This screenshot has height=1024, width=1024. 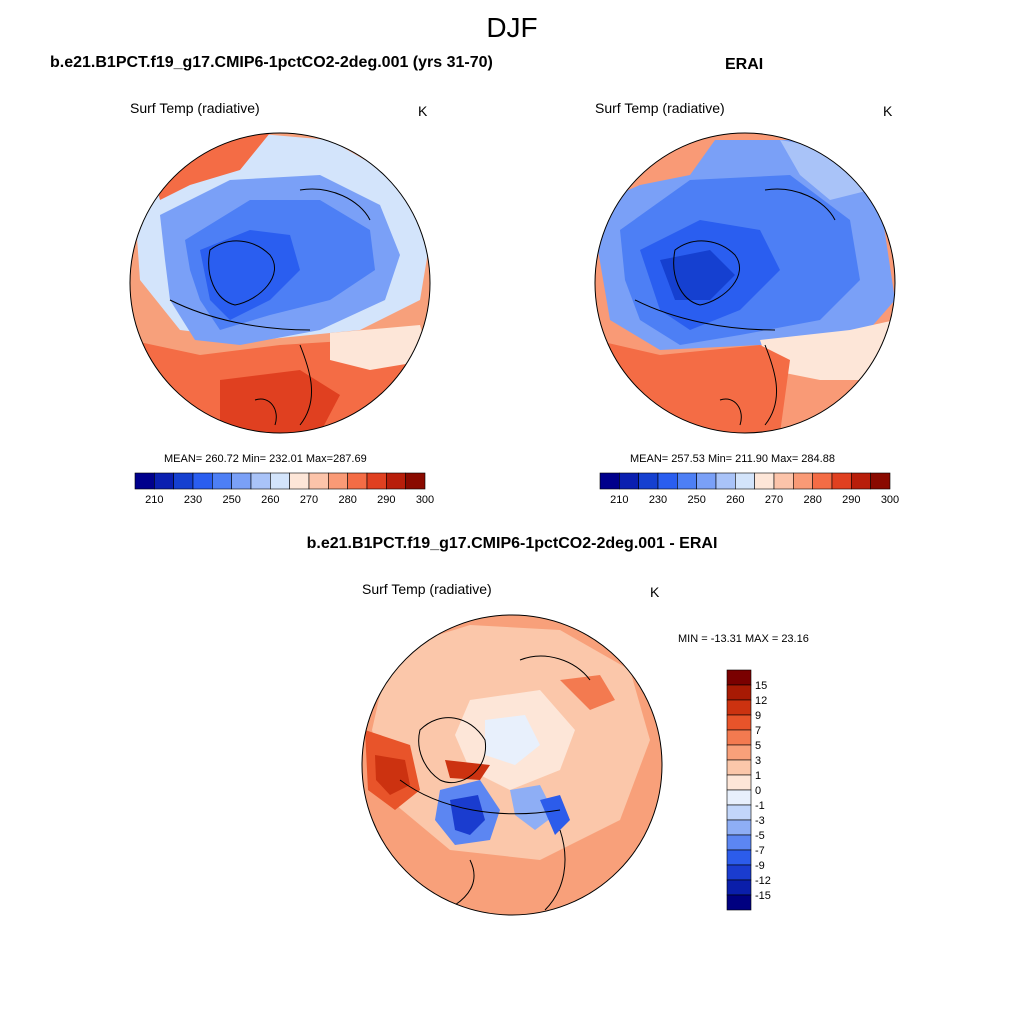 I want to click on difference-colorbar-tick-label: -1, so click(x=760, y=806).